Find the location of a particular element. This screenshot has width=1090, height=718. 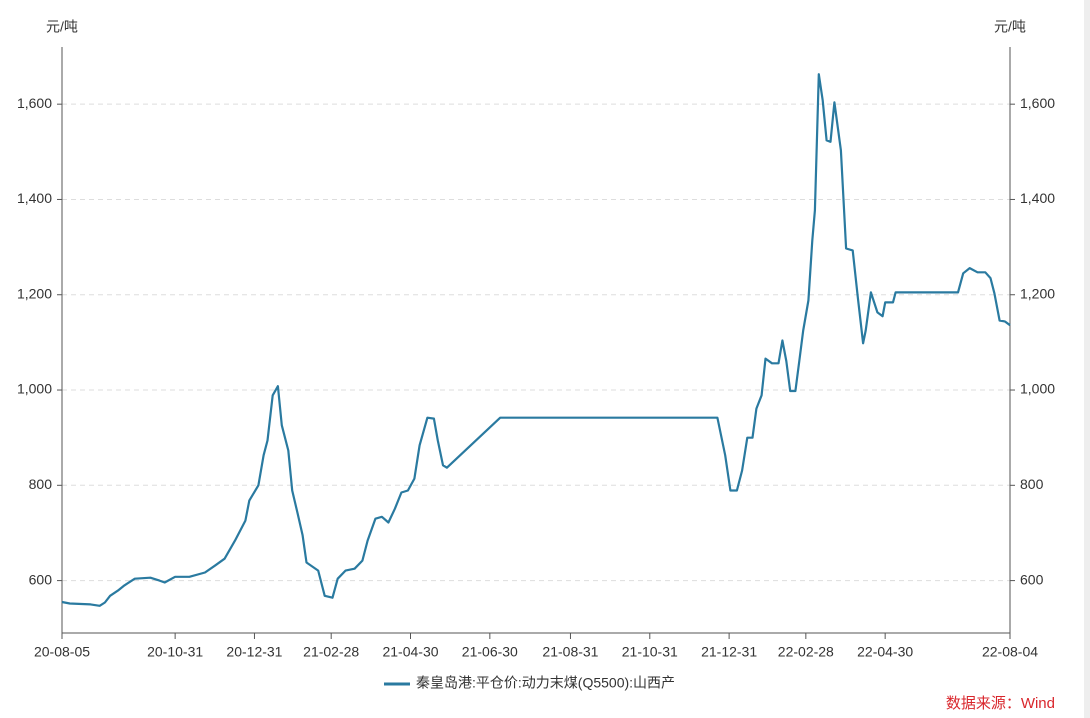

x-tick-label: 21-10-31 is located at coordinates (650, 652).